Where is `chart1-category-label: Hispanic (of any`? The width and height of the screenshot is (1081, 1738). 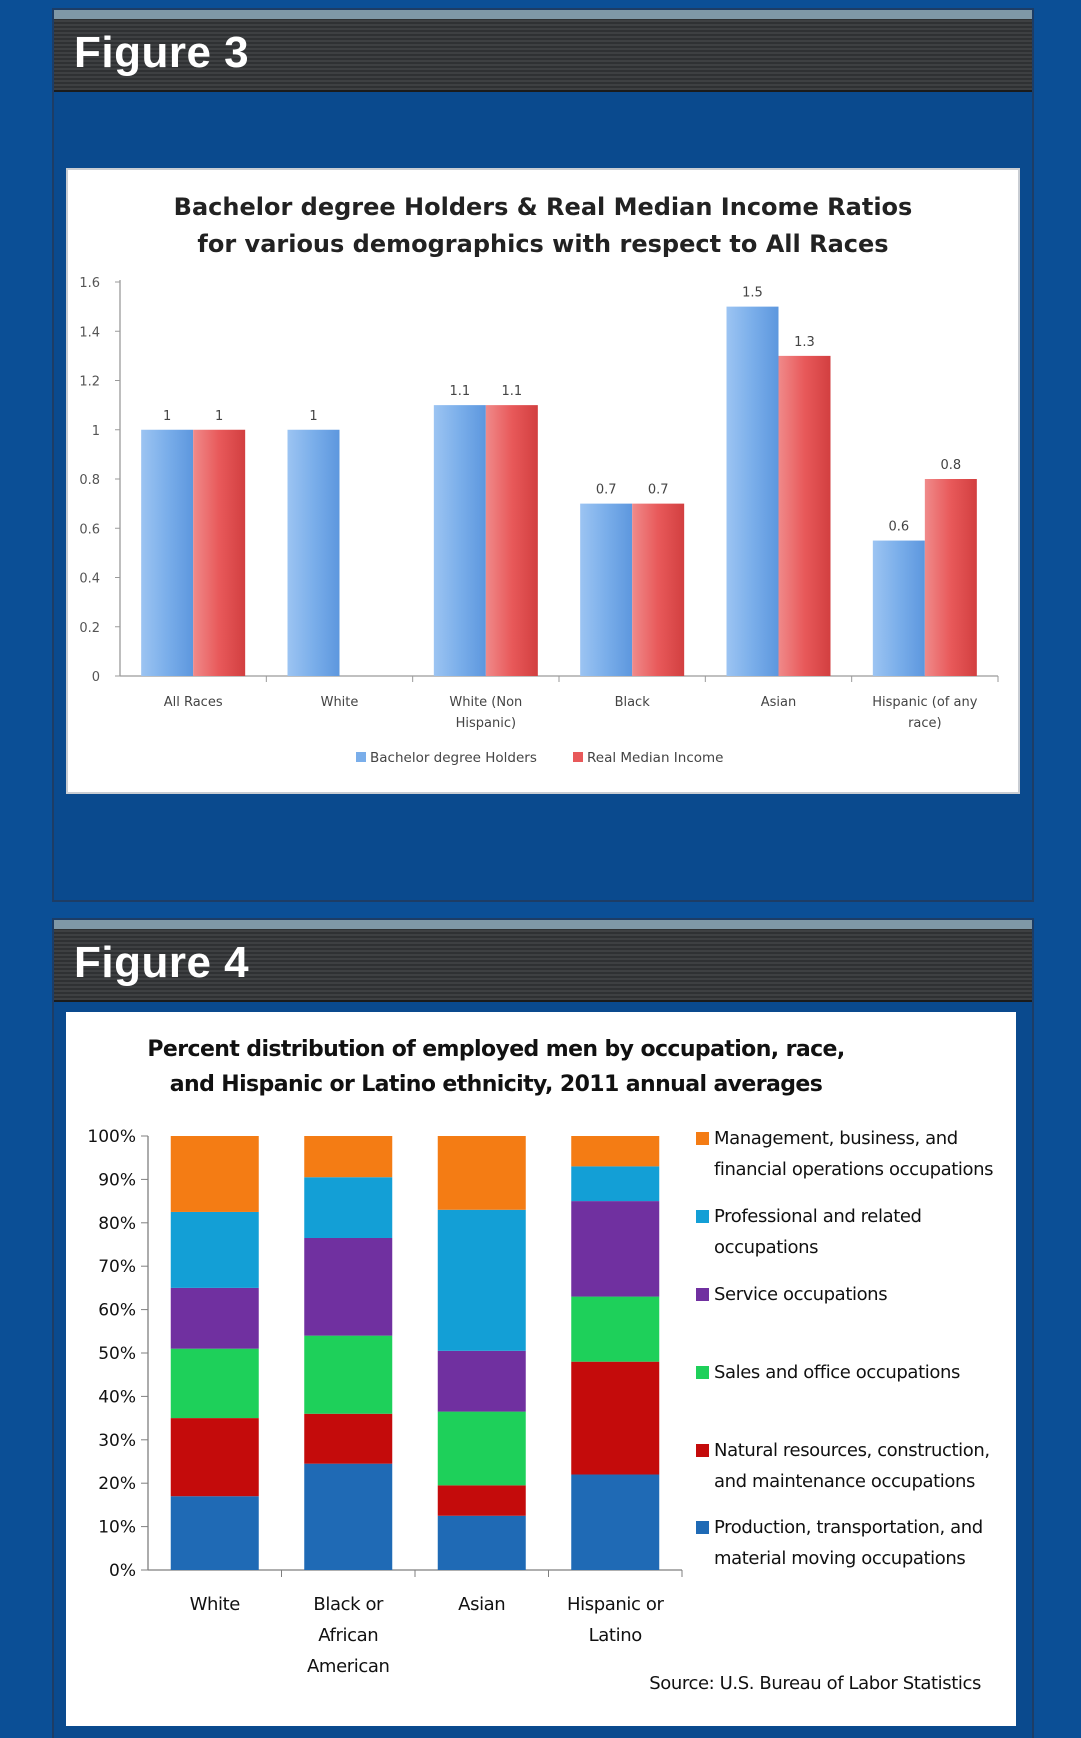 chart1-category-label: Hispanic (of any is located at coordinates (924, 702).